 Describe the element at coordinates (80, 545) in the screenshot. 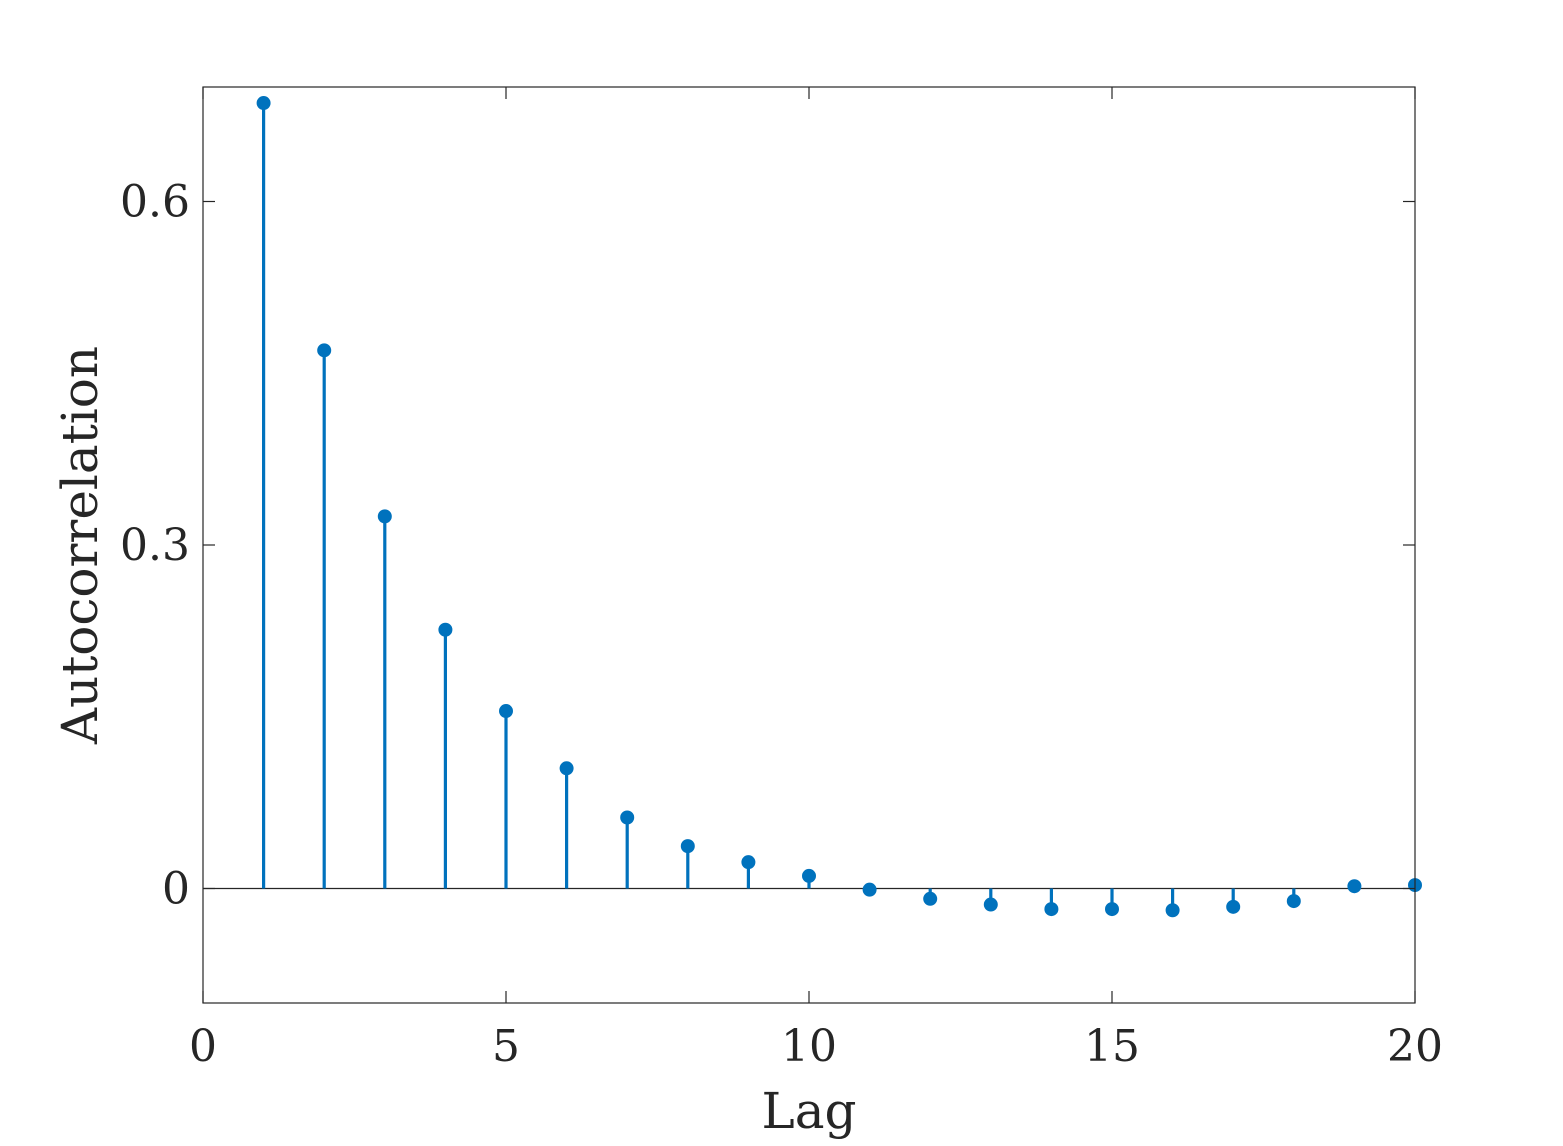

I see `y-axis-label: Autocorrelation` at that location.